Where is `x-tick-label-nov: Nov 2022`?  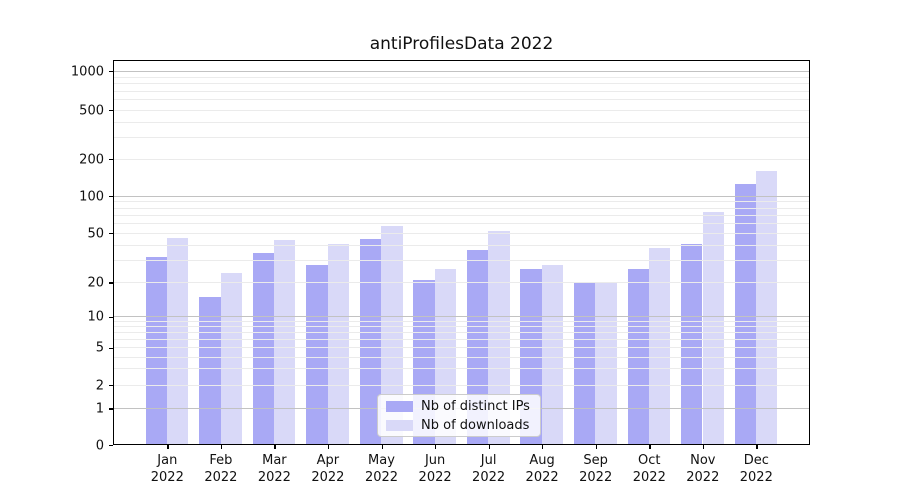 x-tick-label-nov: Nov 2022 is located at coordinates (703, 469).